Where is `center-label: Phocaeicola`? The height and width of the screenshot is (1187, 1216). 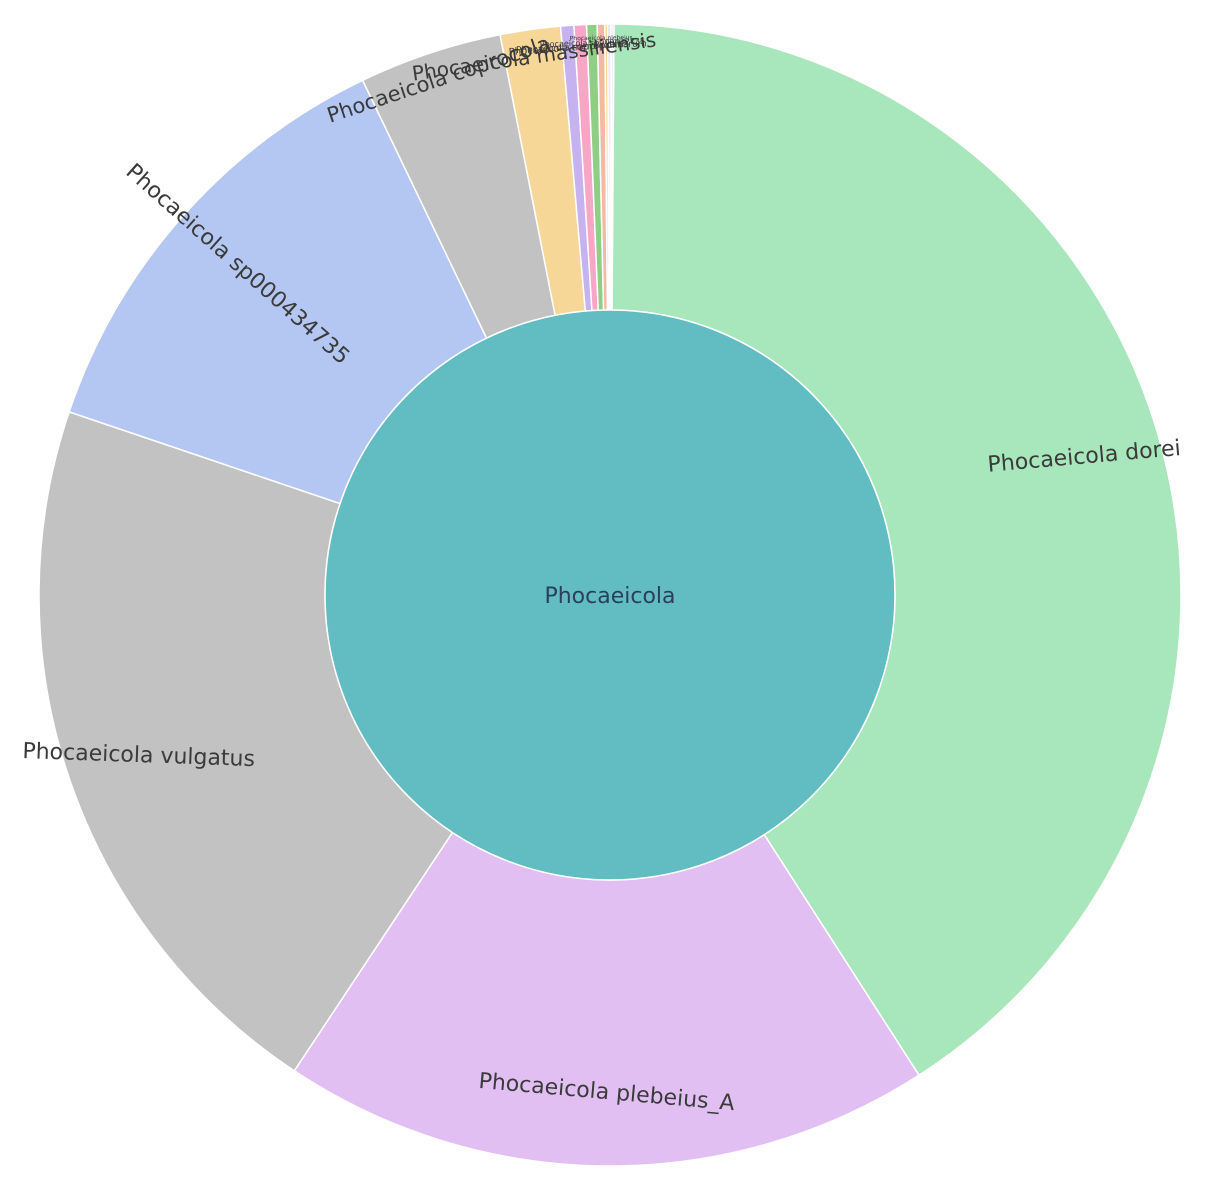
center-label: Phocaeicola is located at coordinates (609, 596).